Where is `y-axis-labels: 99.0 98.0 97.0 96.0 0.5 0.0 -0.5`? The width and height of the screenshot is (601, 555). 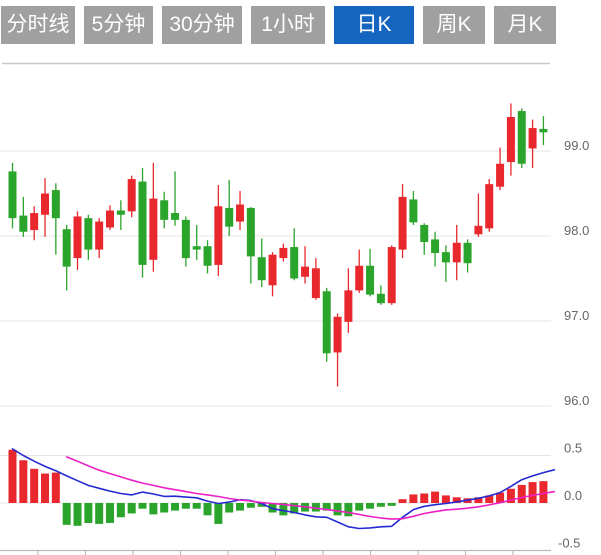
y-axis-labels: 99.0 98.0 97.0 96.0 0.5 0.0 -0.5 is located at coordinates (573, 344).